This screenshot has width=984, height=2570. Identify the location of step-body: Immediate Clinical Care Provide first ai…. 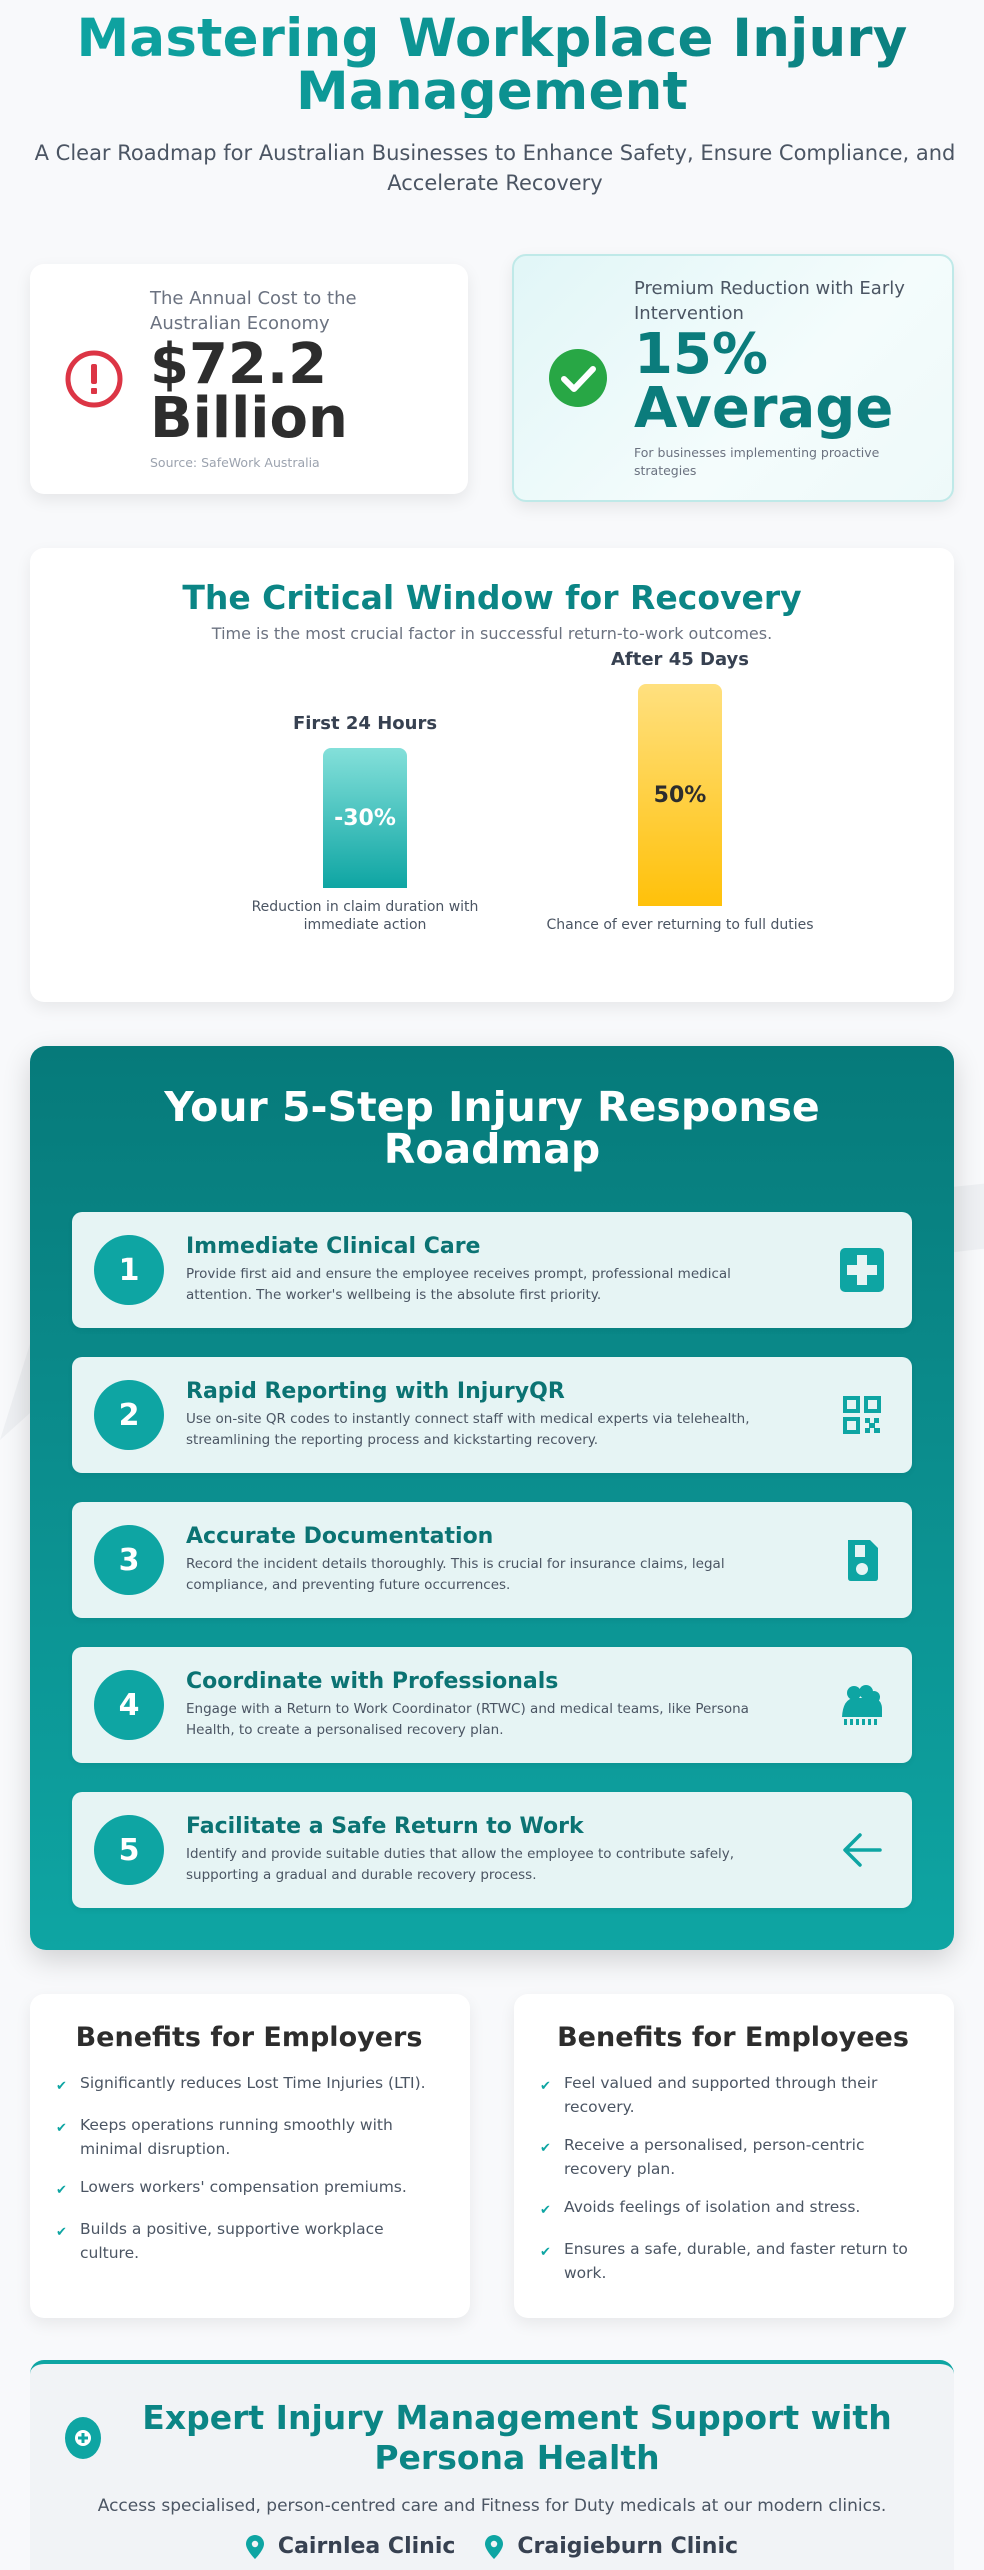
(513, 1270).